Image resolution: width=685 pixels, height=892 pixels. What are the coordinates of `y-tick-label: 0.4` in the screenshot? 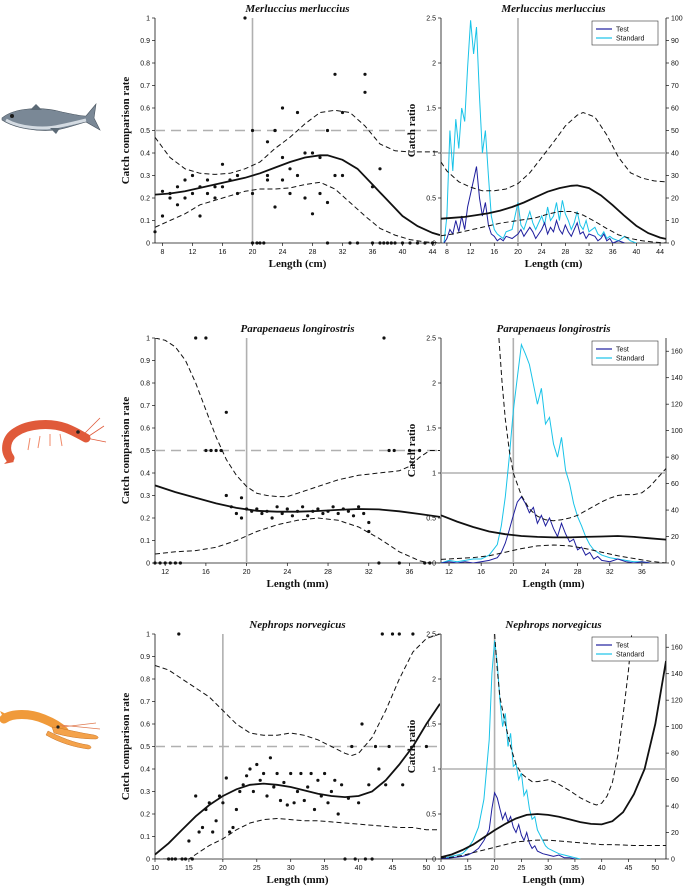 It's located at (145, 770).